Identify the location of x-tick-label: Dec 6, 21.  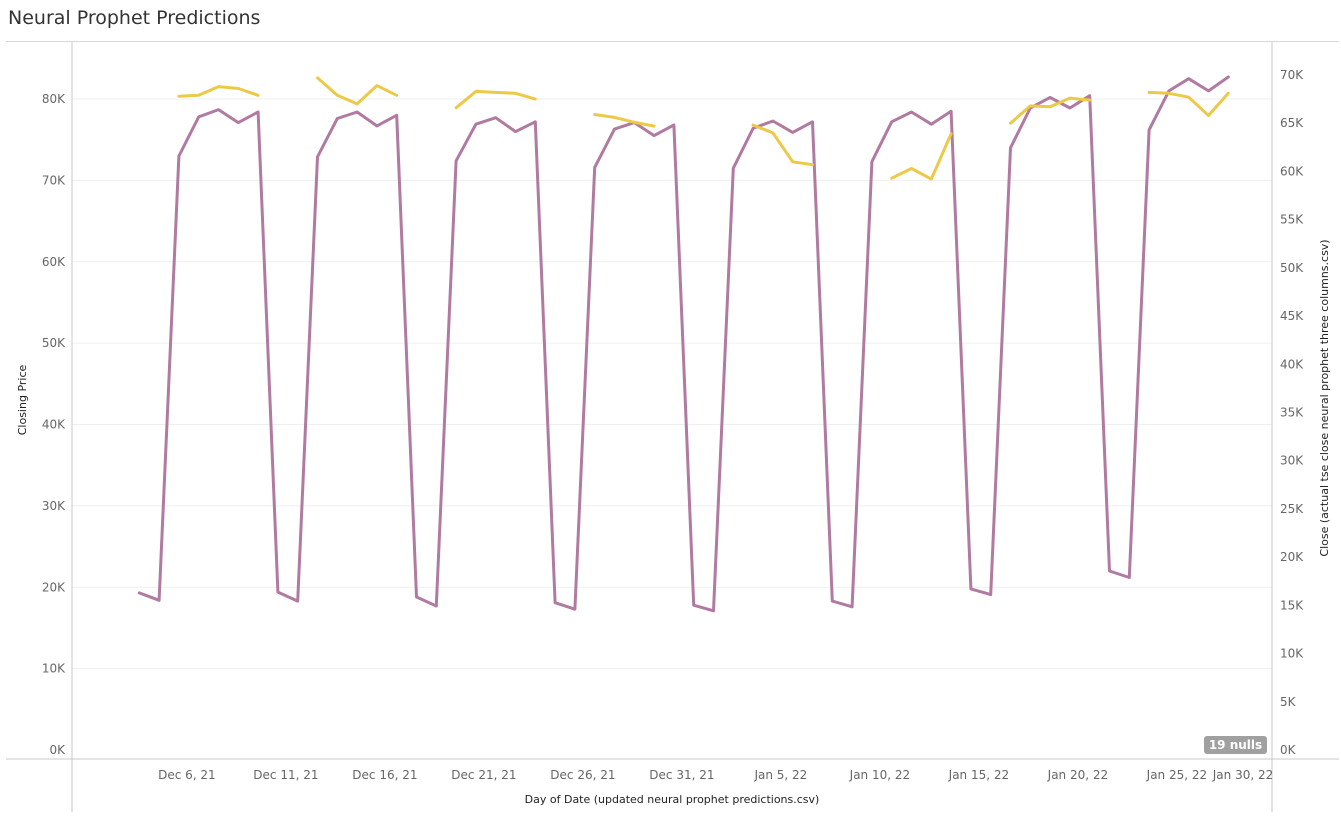
(187, 775).